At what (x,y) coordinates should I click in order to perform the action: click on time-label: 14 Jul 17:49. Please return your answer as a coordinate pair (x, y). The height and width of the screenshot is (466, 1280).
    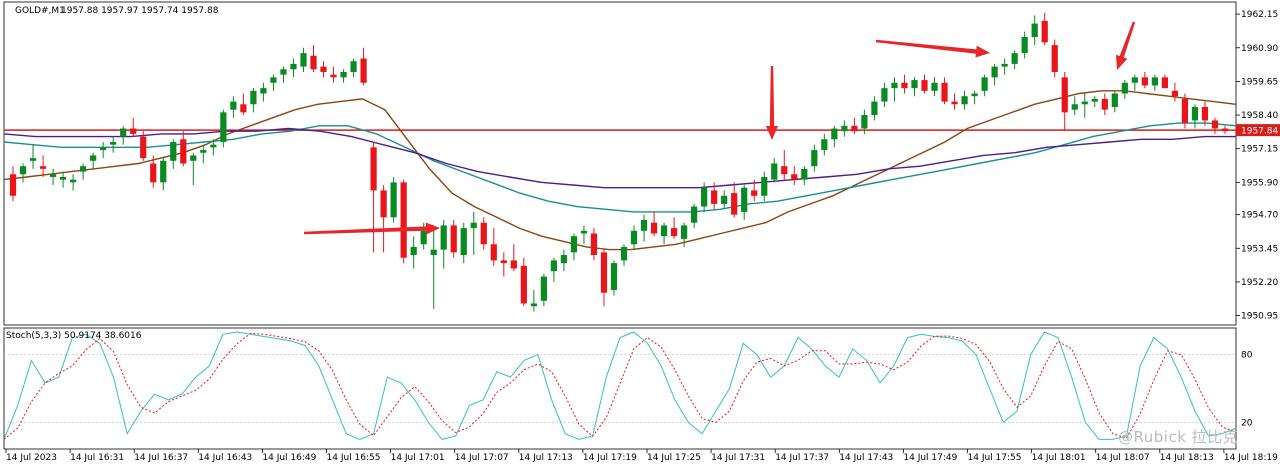
    Looking at the image, I should click on (930, 458).